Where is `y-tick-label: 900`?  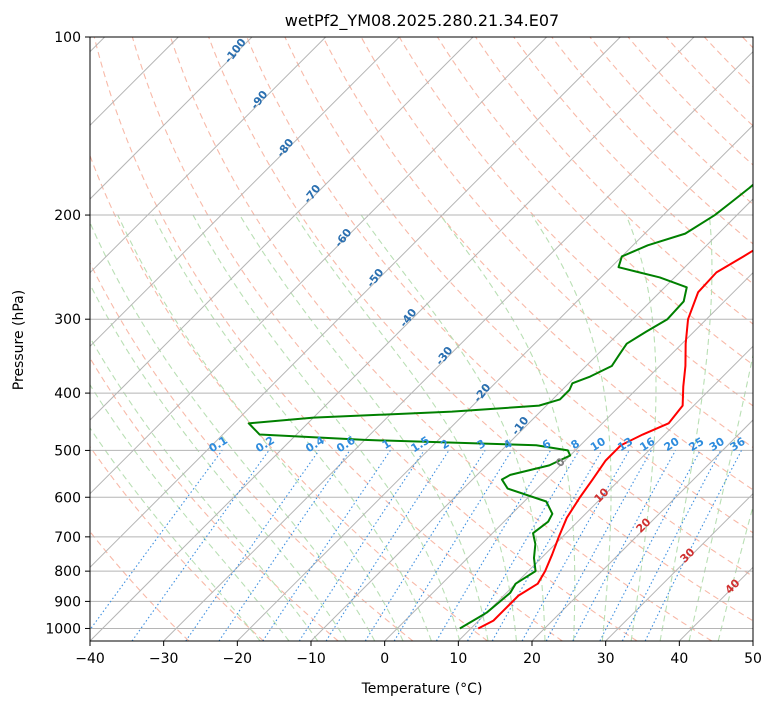
y-tick-label: 900 is located at coordinates (67, 602).